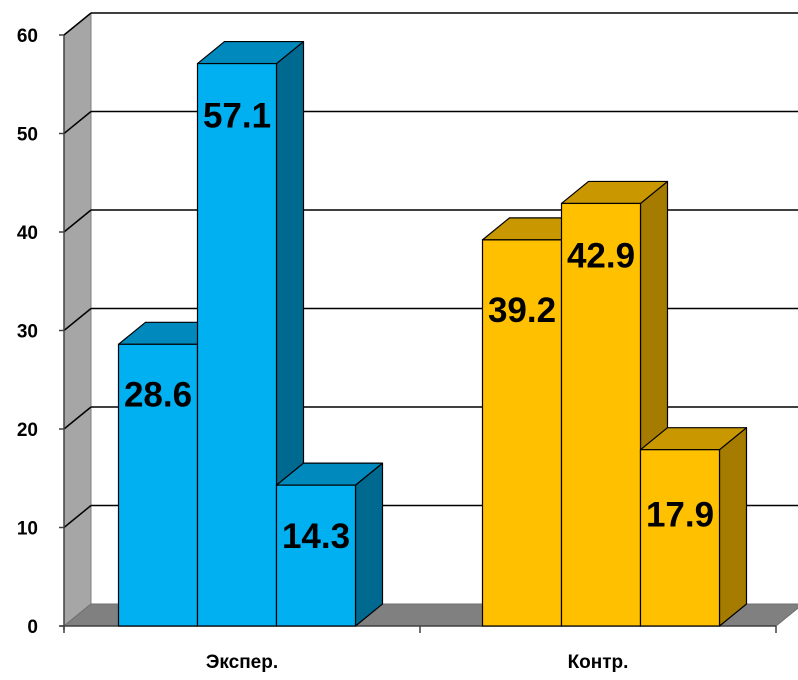 The width and height of the screenshot is (798, 680). I want to click on data-label: 14.3, so click(316, 536).